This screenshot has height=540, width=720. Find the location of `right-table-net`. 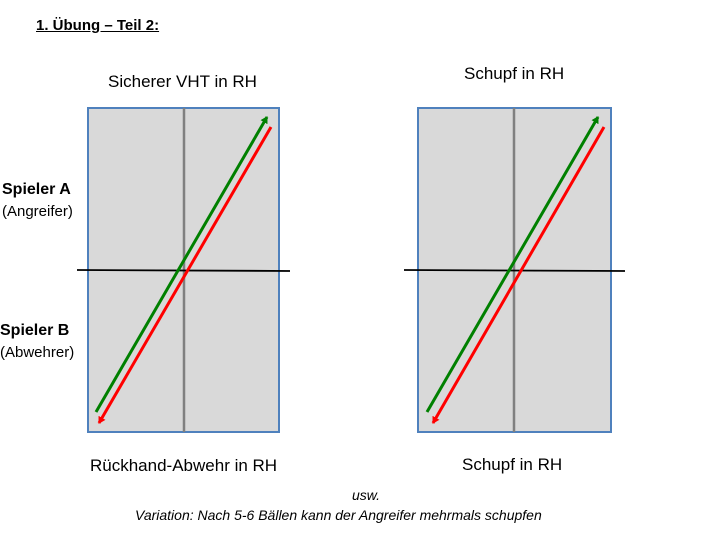

right-table-net is located at coordinates (514, 270).